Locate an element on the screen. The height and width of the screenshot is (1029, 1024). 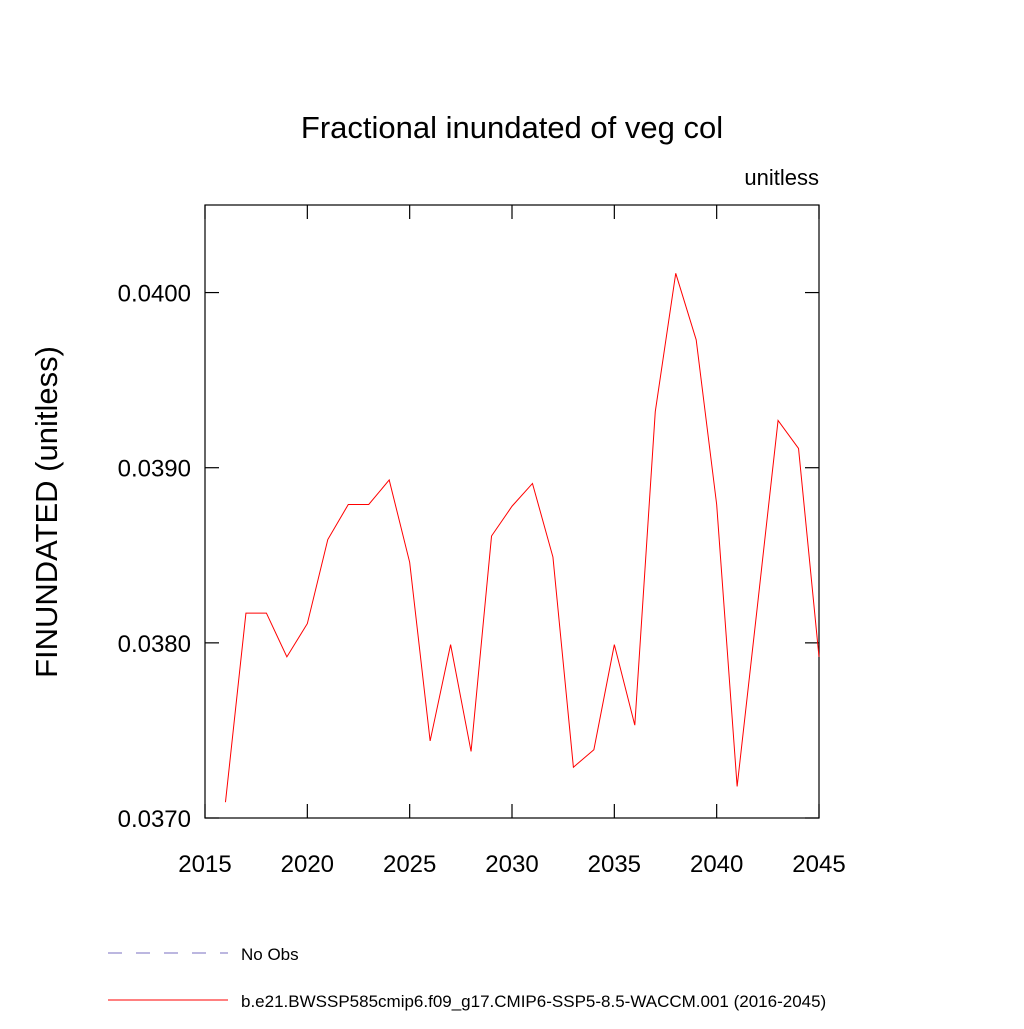
x-tick-label: 2020 is located at coordinates (307, 864).